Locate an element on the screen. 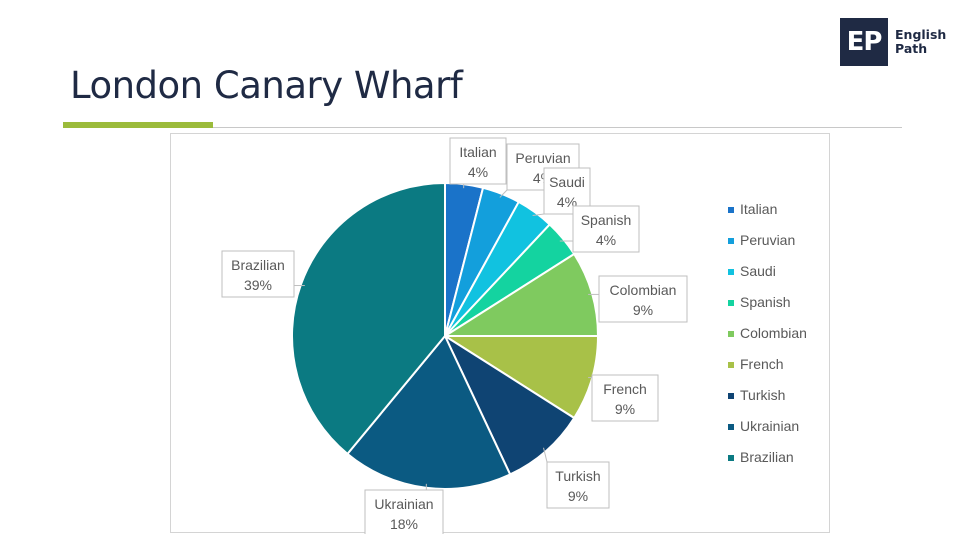  legend-swatch-saudi is located at coordinates (731, 272).